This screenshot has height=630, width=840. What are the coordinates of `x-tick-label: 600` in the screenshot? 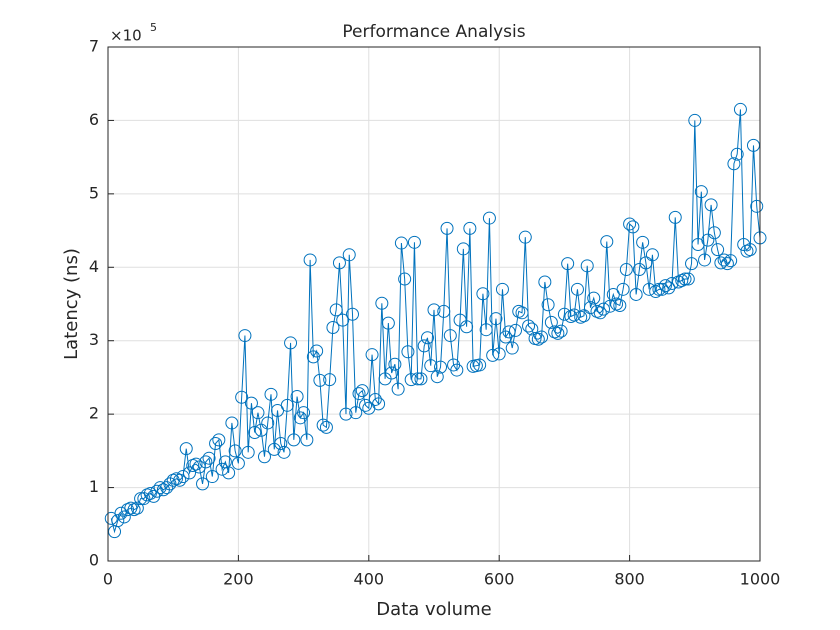 It's located at (499, 579).